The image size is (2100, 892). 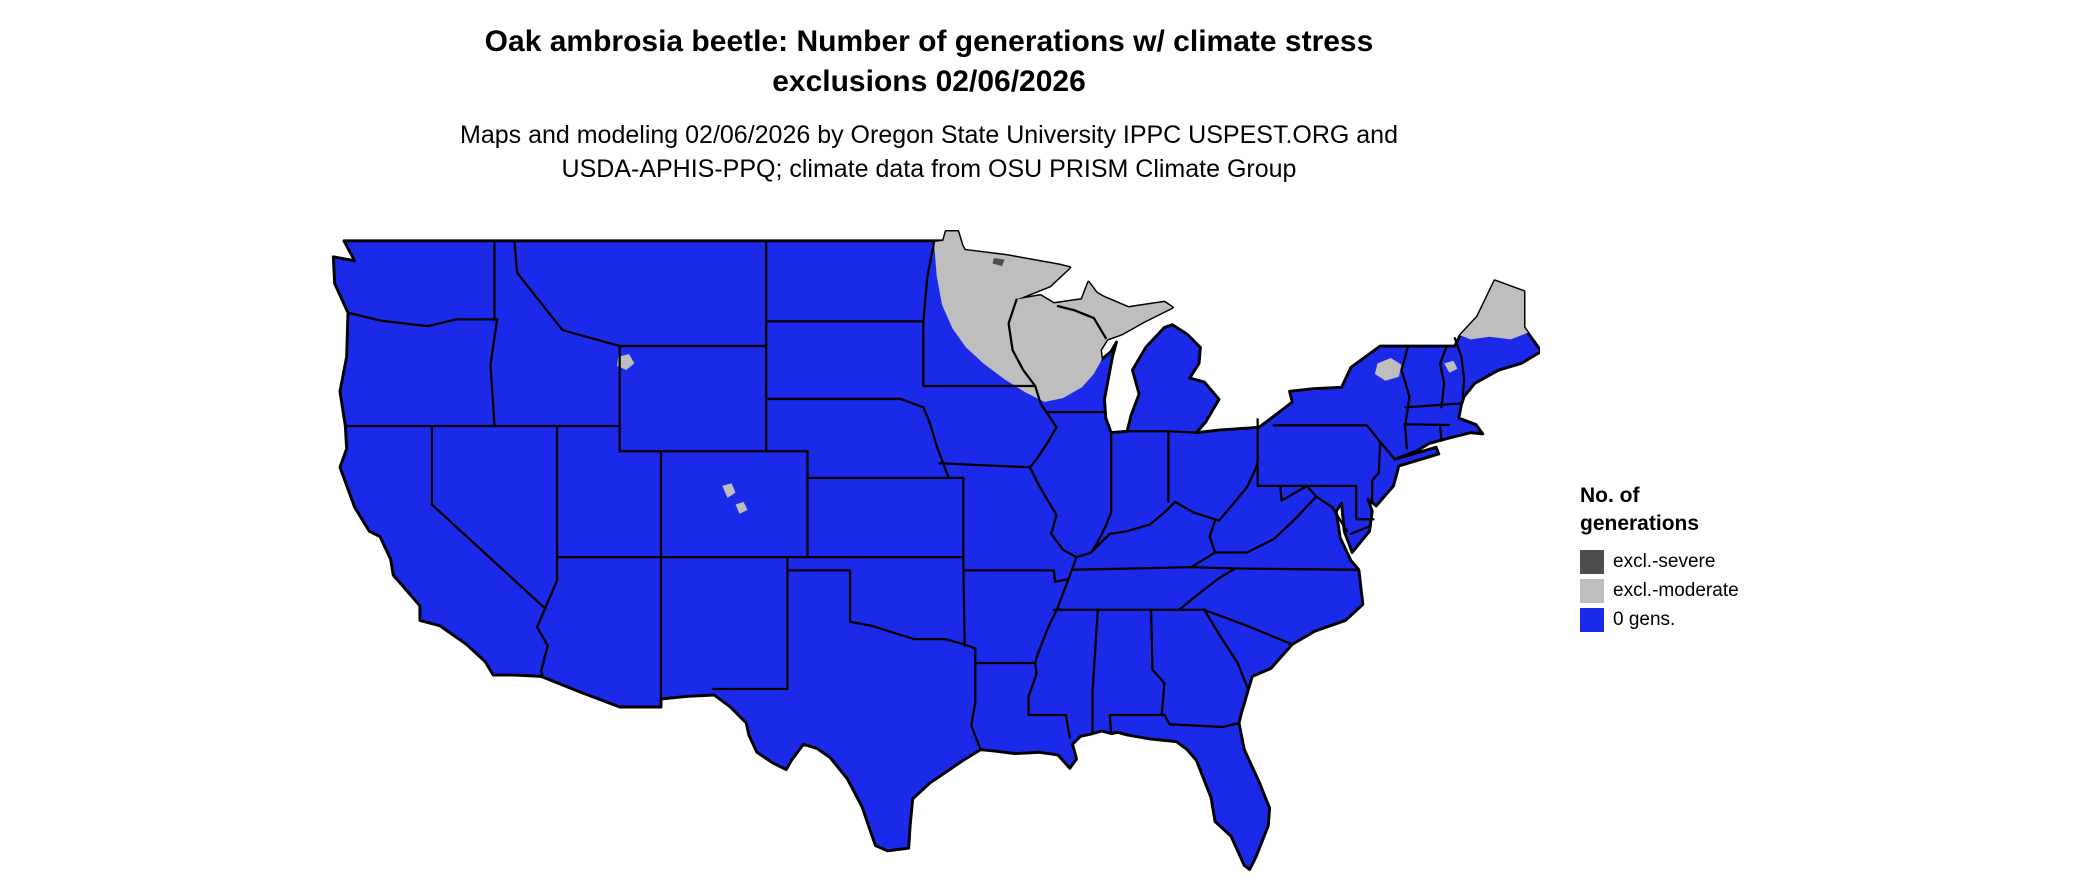 What do you see at coordinates (735, 498) in the screenshot?
I see `region-colorado-rockies` at bounding box center [735, 498].